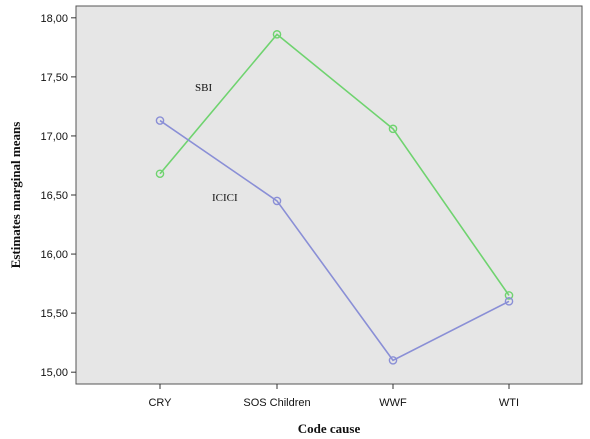 This screenshot has width=590, height=439. What do you see at coordinates (54, 196) in the screenshot?
I see `y-tick-label: 16,50` at bounding box center [54, 196].